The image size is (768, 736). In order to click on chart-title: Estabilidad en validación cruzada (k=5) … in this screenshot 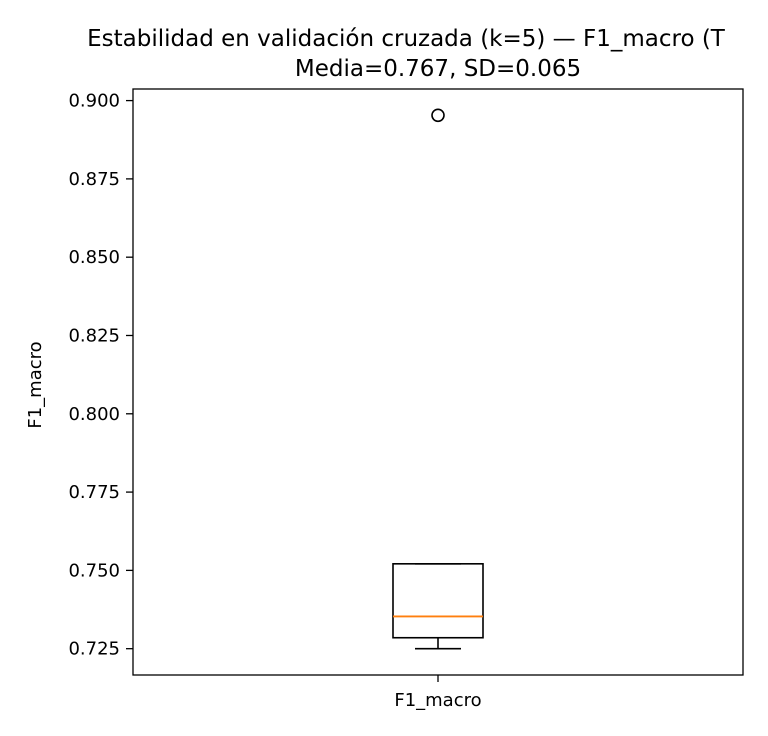, I will do `click(406, 39)`.